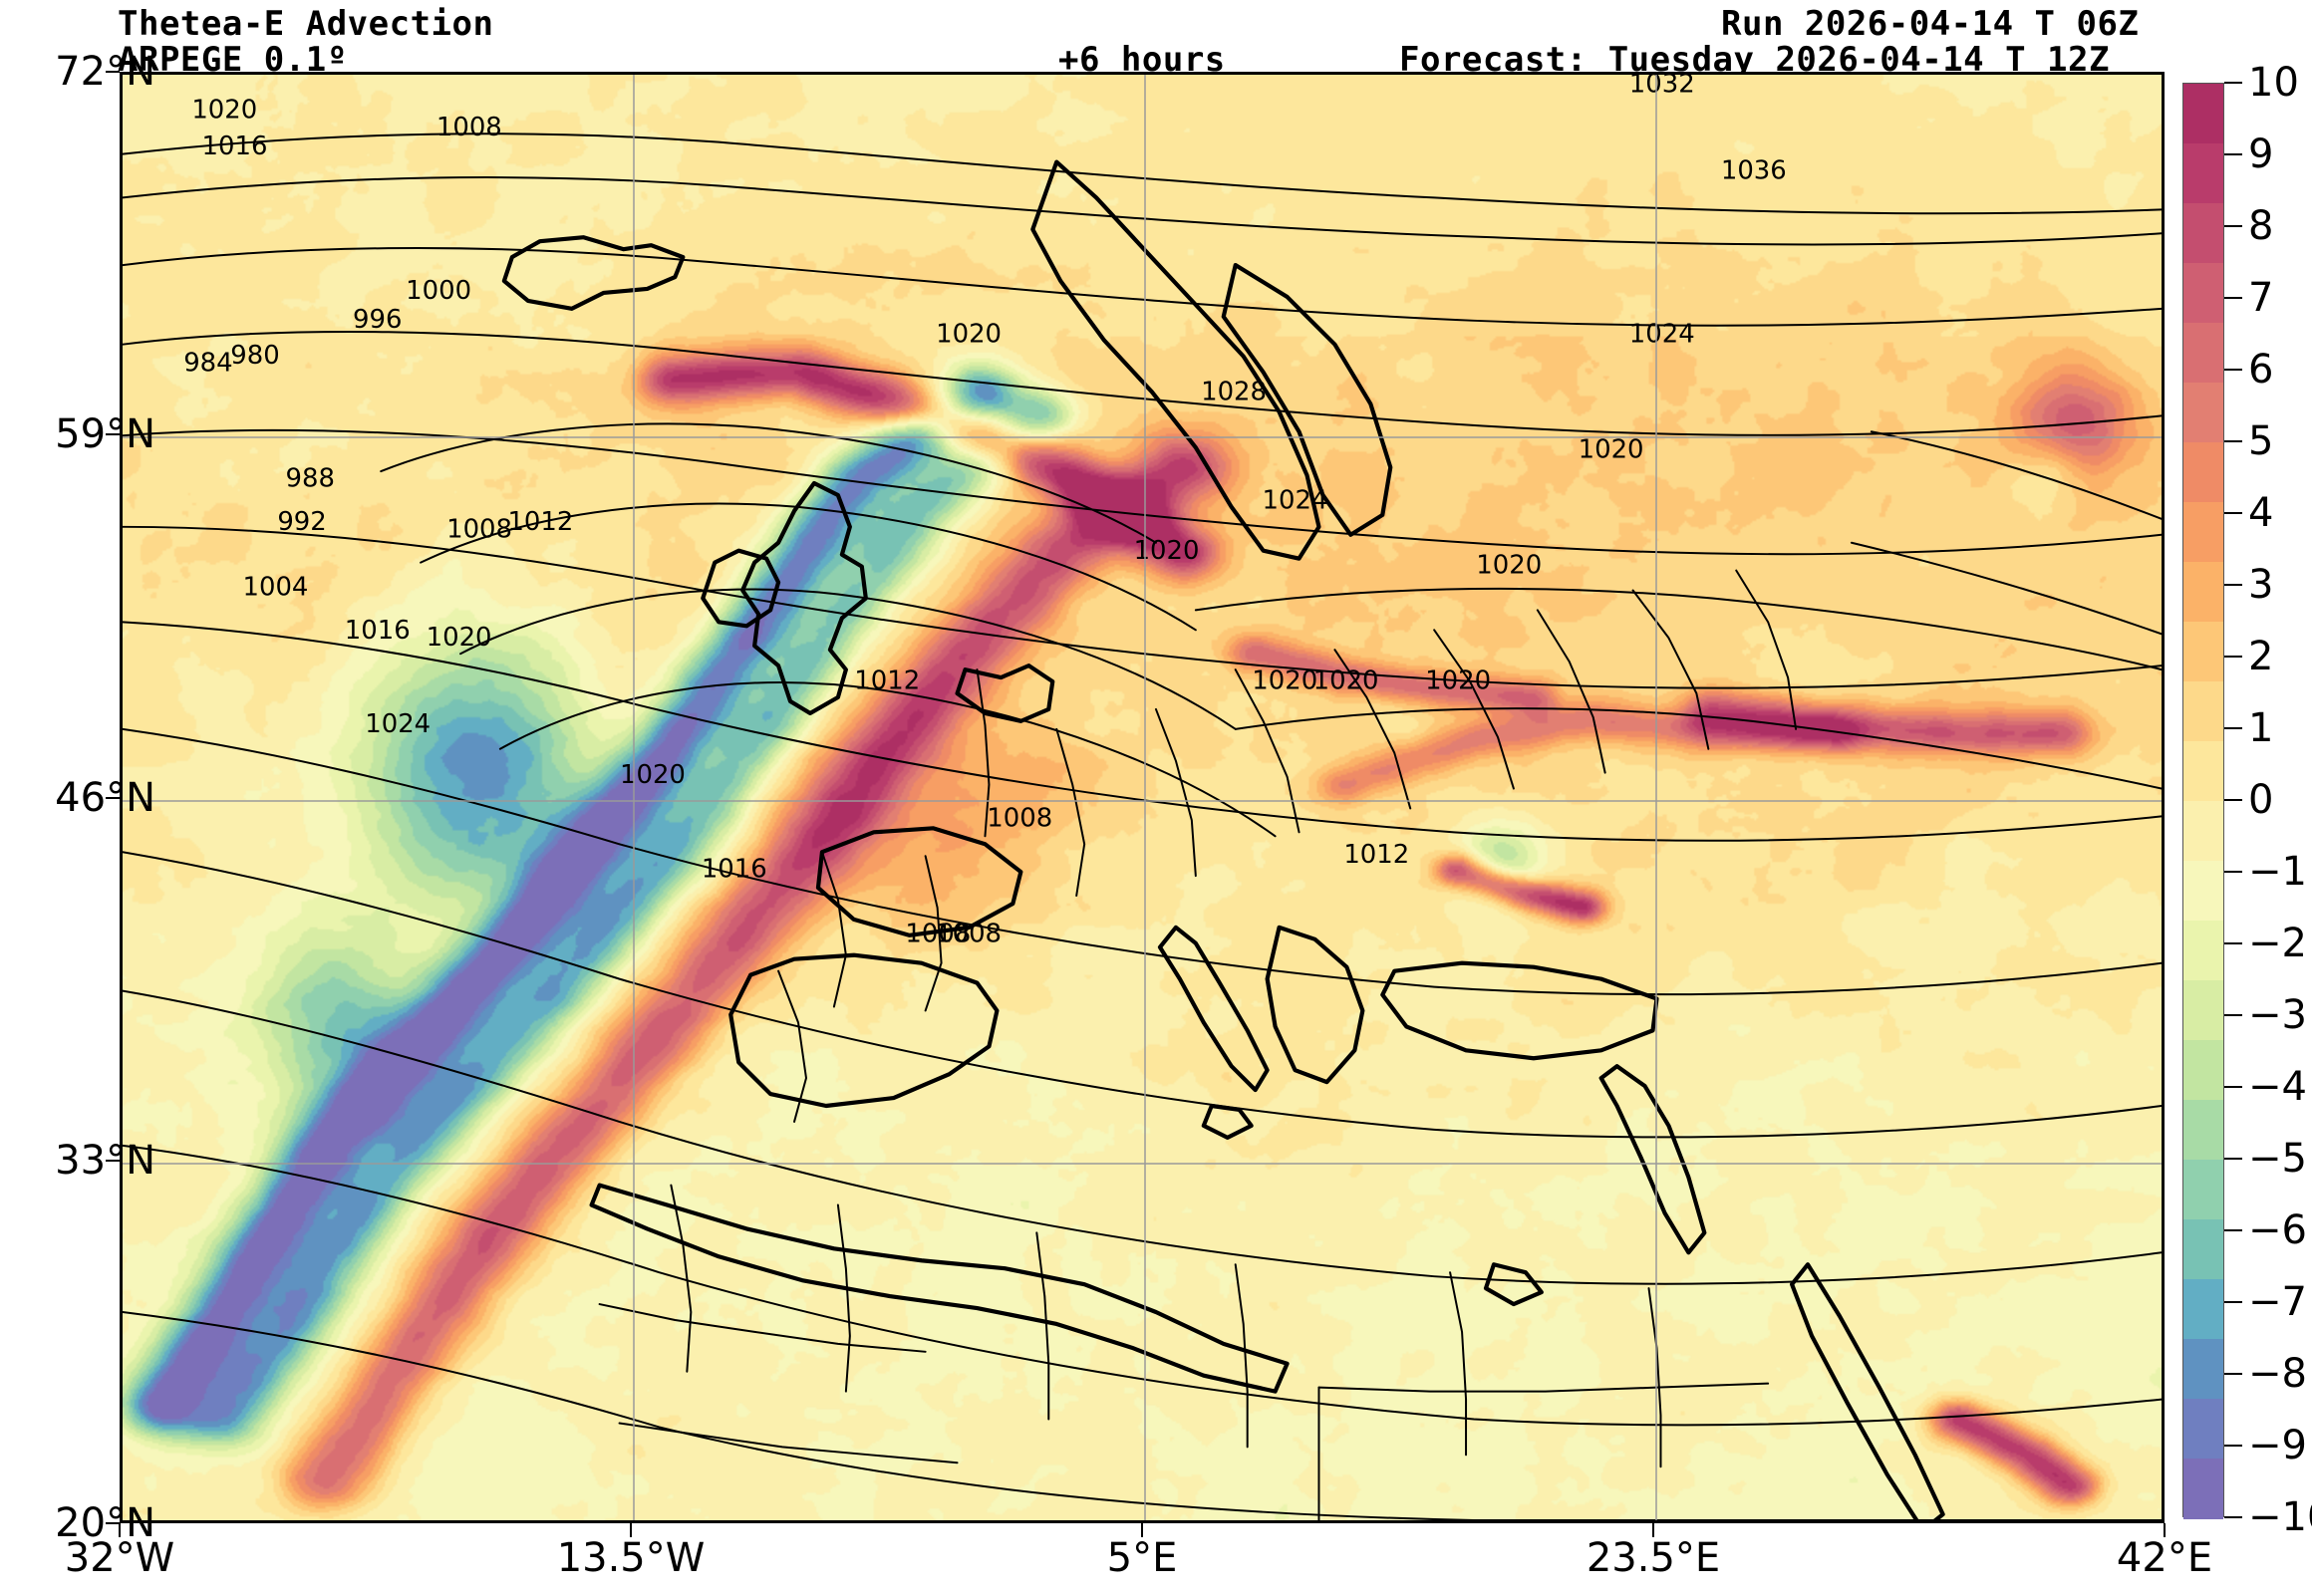 Image resolution: width=2312 pixels, height=1596 pixels. Describe the element at coordinates (2278, 1302) in the screenshot. I see `colorbar-tick-label: −7` at that location.